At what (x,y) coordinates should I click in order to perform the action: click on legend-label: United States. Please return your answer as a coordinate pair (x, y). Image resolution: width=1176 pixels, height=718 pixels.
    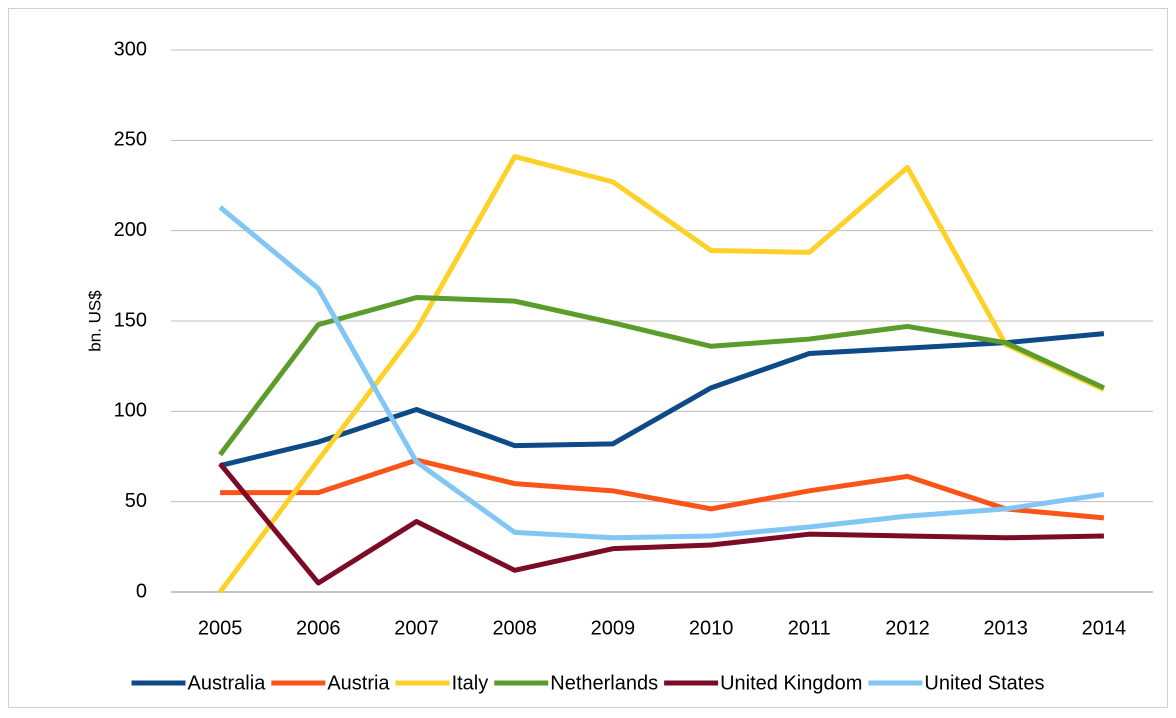
    Looking at the image, I should click on (984, 683).